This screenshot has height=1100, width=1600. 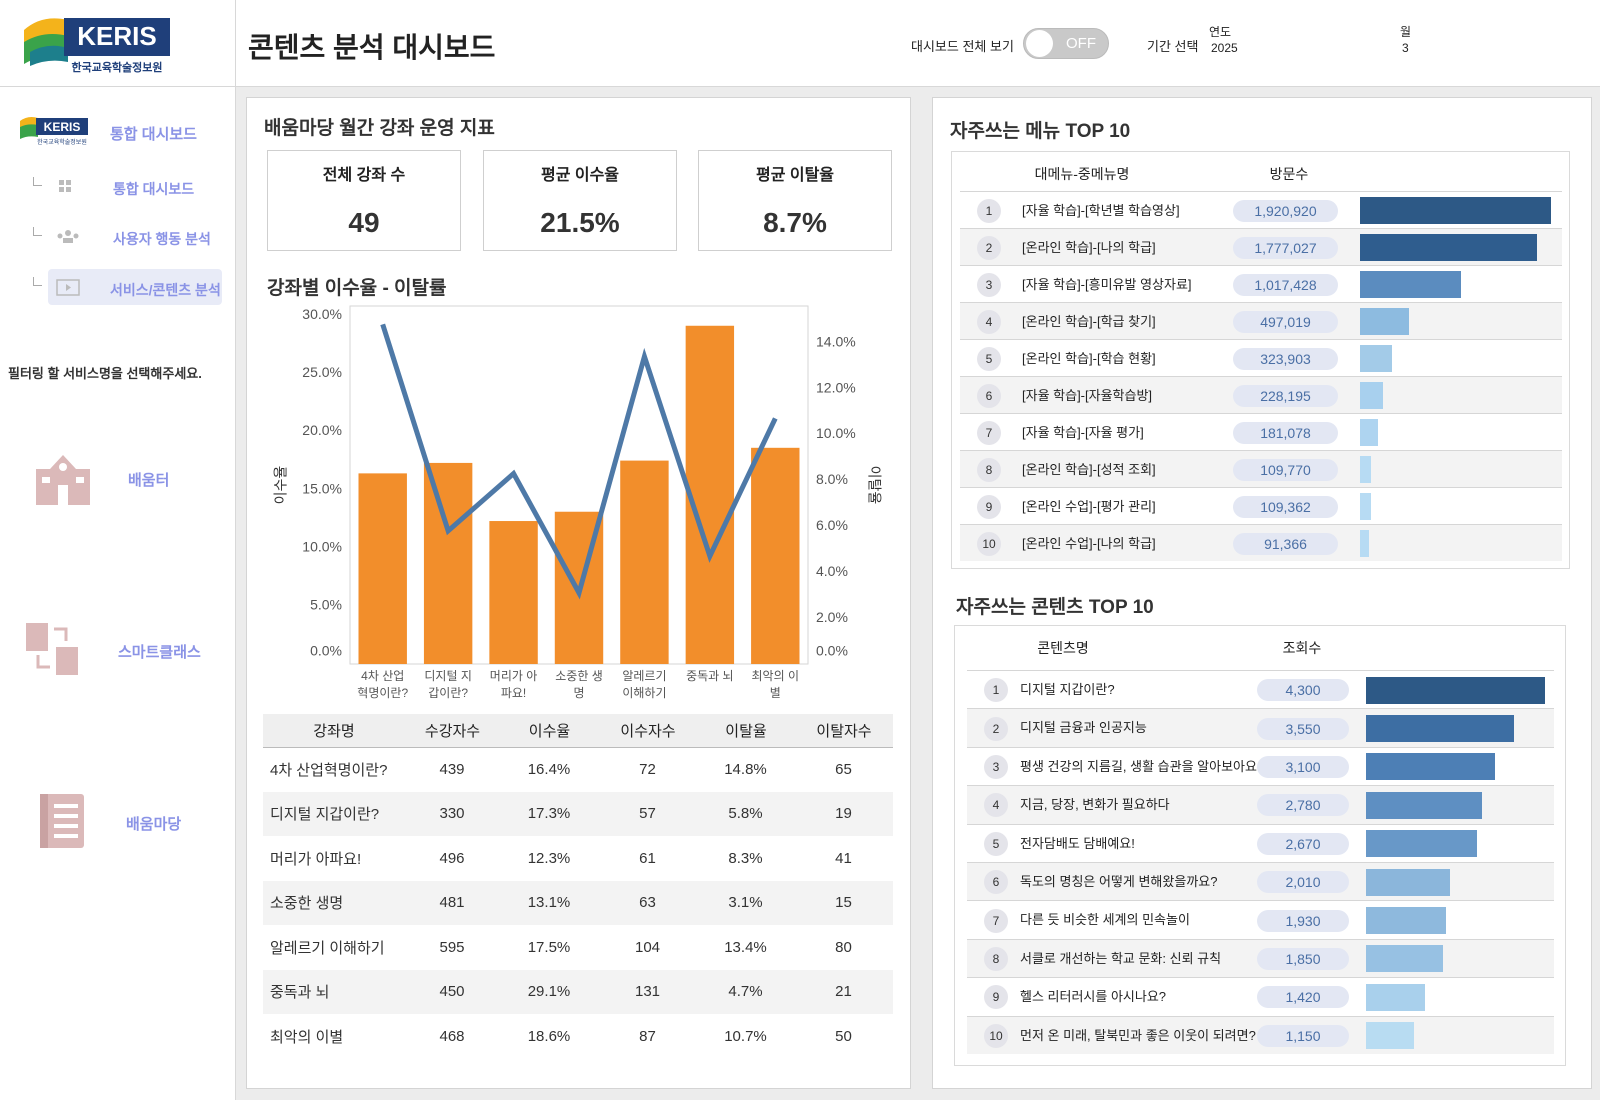 What do you see at coordinates (1260, 727) in the screenshot?
I see `list-row: 2 디지털 금융과 인공지능 3,550` at bounding box center [1260, 727].